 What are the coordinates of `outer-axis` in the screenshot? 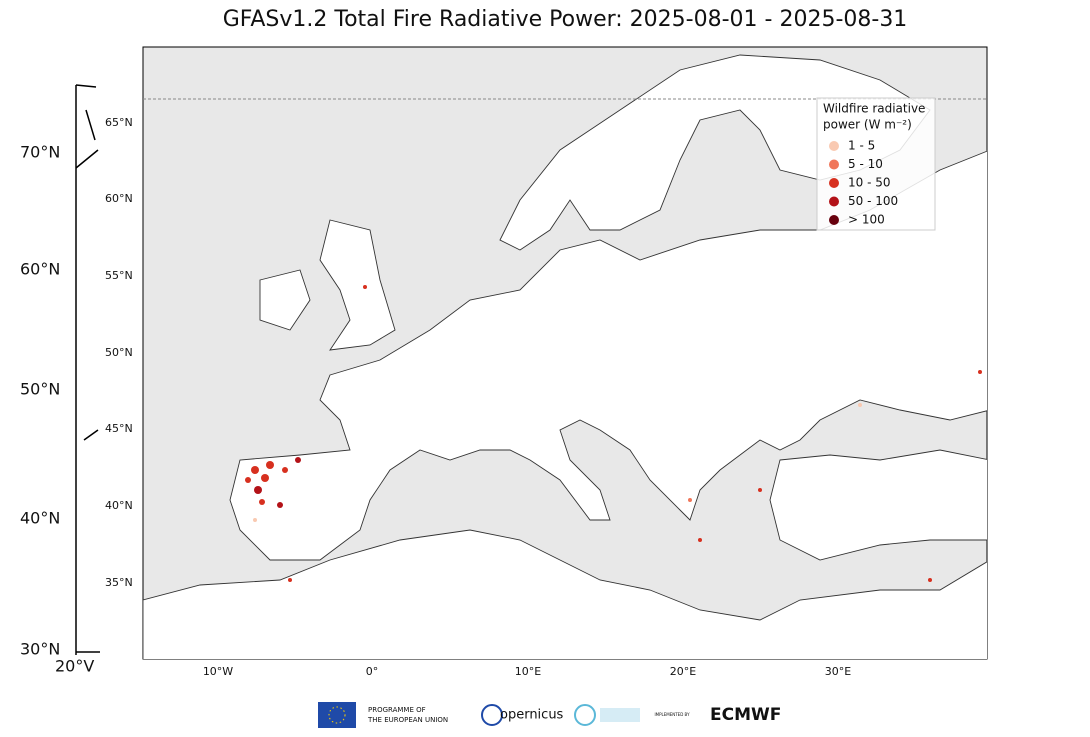 It's located at (87, 369).